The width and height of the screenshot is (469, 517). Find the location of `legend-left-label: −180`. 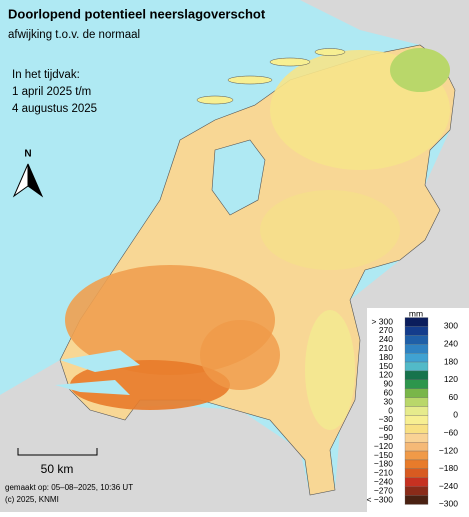

legend-left-label: −180 is located at coordinates (383, 464).